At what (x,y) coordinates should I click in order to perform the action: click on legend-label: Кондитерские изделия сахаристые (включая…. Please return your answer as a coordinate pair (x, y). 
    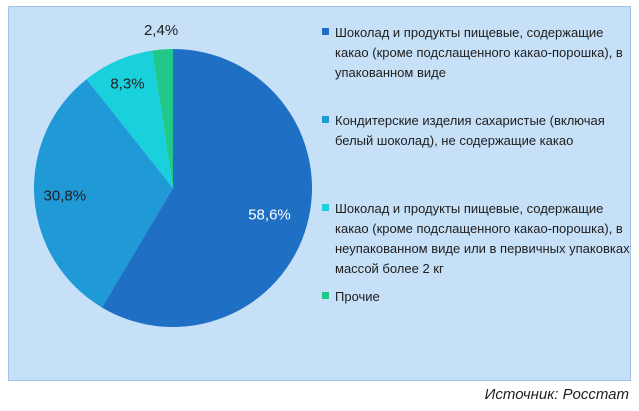
    Looking at the image, I should click on (470, 130).